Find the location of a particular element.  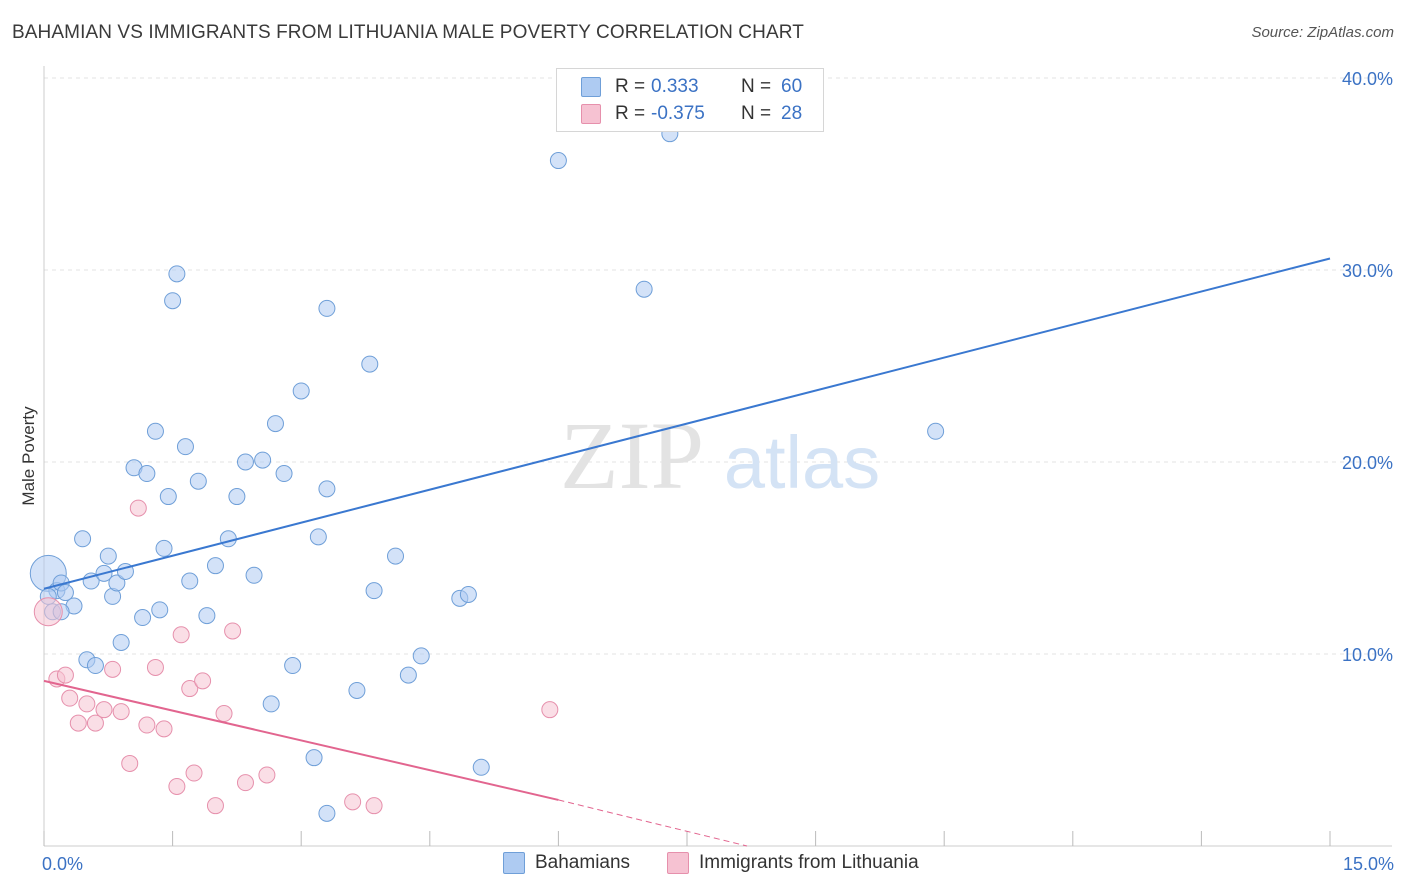

legend-item-lithuania: Immigrants from Lithuania is located at coordinates (793, 863).